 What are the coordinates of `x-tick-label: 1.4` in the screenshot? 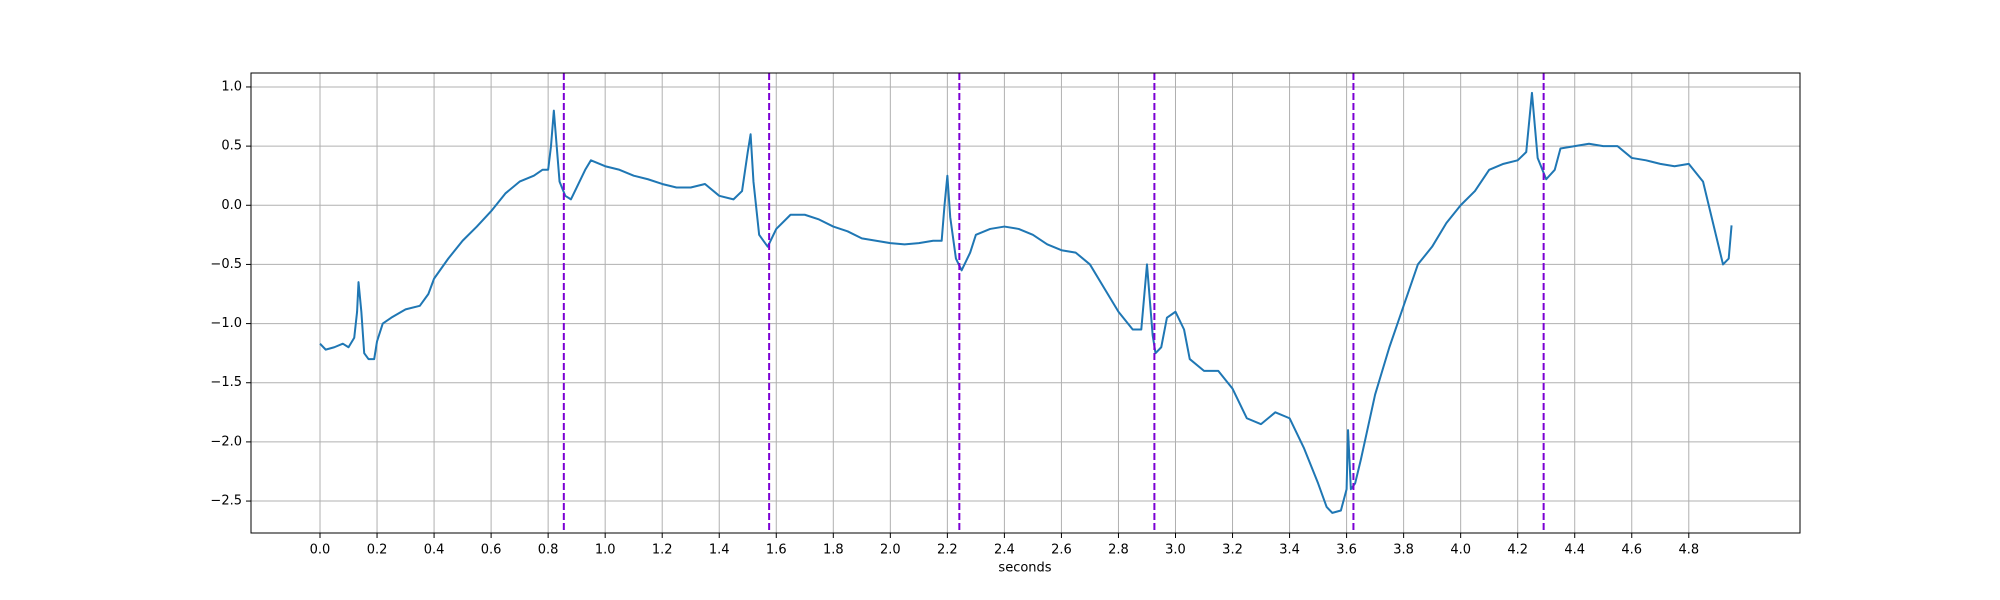 It's located at (719, 550).